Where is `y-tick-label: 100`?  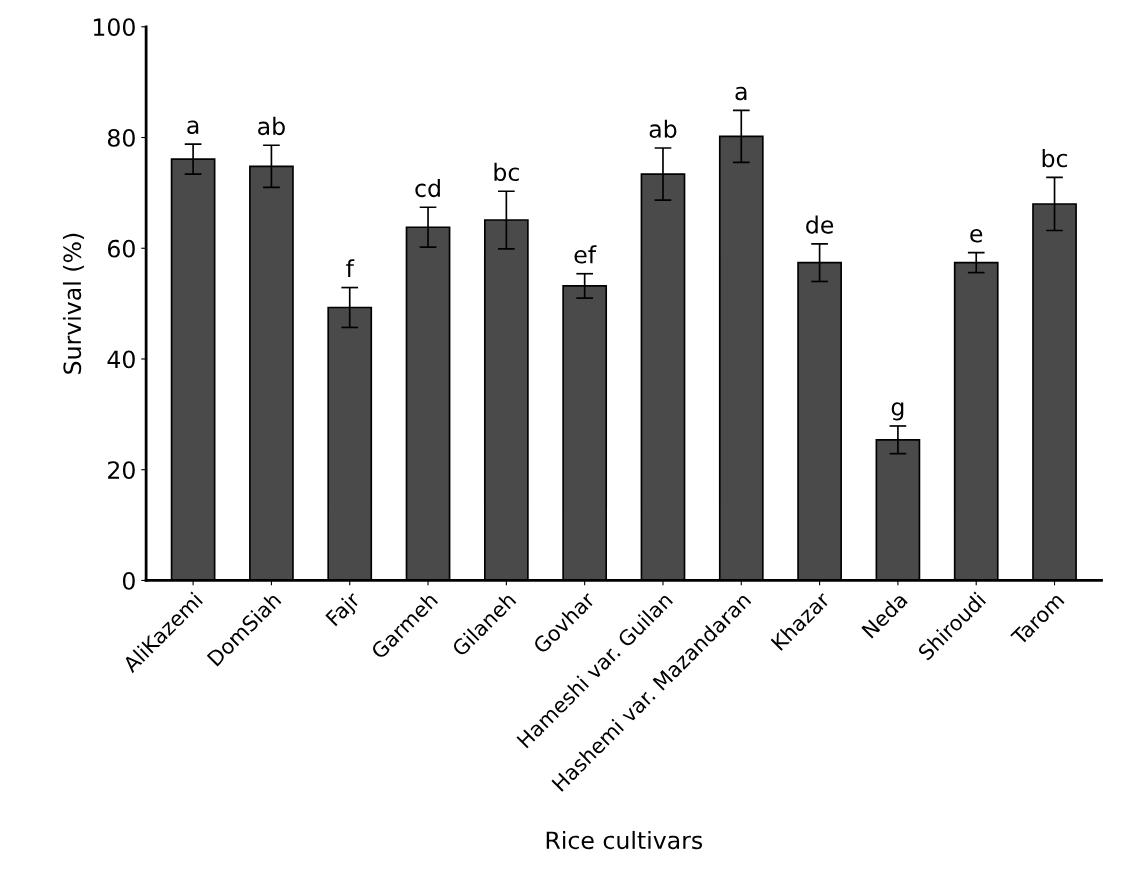
y-tick-label: 100 is located at coordinates (114, 27).